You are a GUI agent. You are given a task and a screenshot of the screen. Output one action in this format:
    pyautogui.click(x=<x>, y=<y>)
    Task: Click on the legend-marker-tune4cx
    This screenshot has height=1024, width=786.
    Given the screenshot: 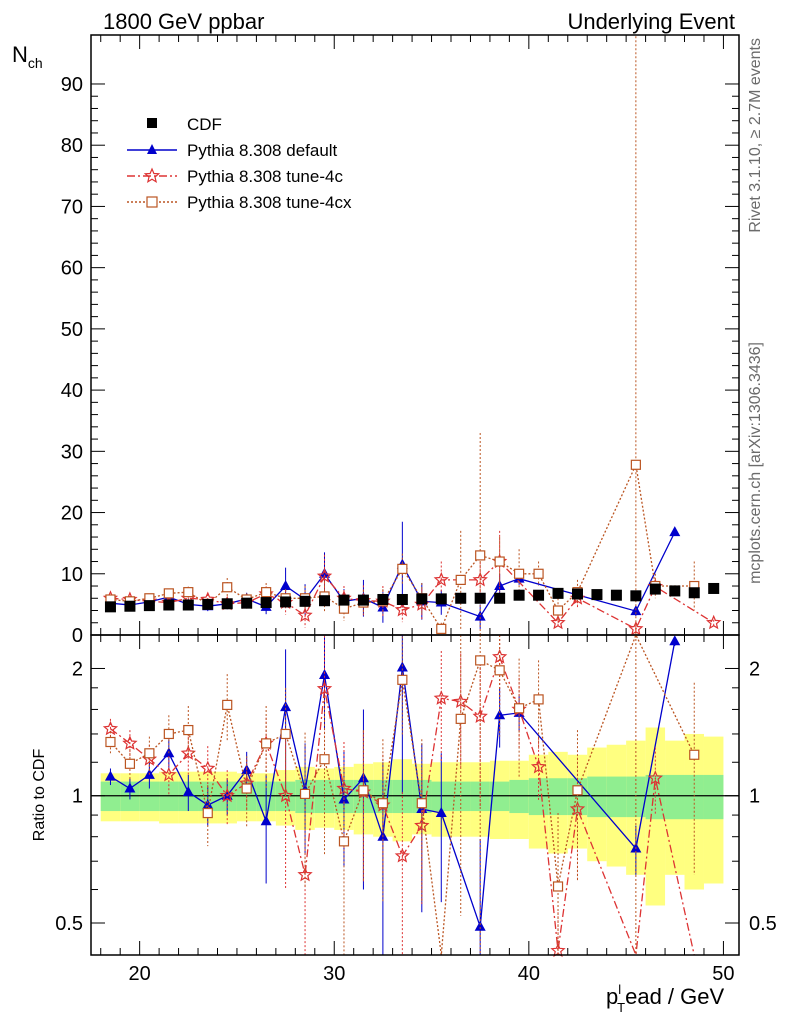 What is the action you would take?
    pyautogui.click(x=152, y=202)
    